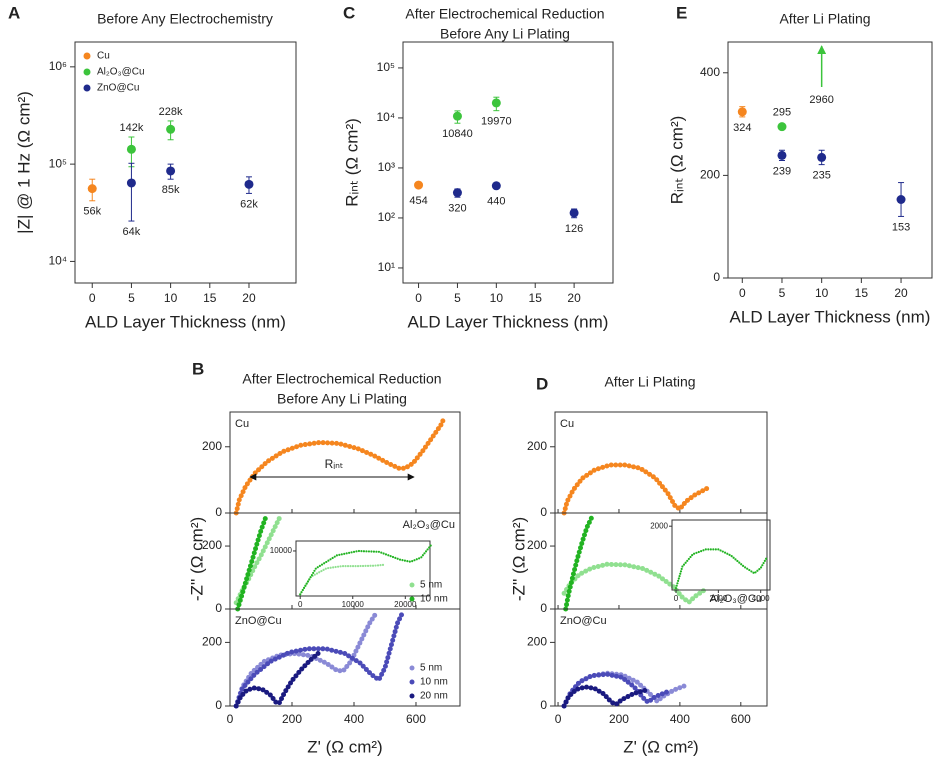 This screenshot has height=764, width=941. I want to click on inset-x-tick-label: 2000, so click(718, 598).